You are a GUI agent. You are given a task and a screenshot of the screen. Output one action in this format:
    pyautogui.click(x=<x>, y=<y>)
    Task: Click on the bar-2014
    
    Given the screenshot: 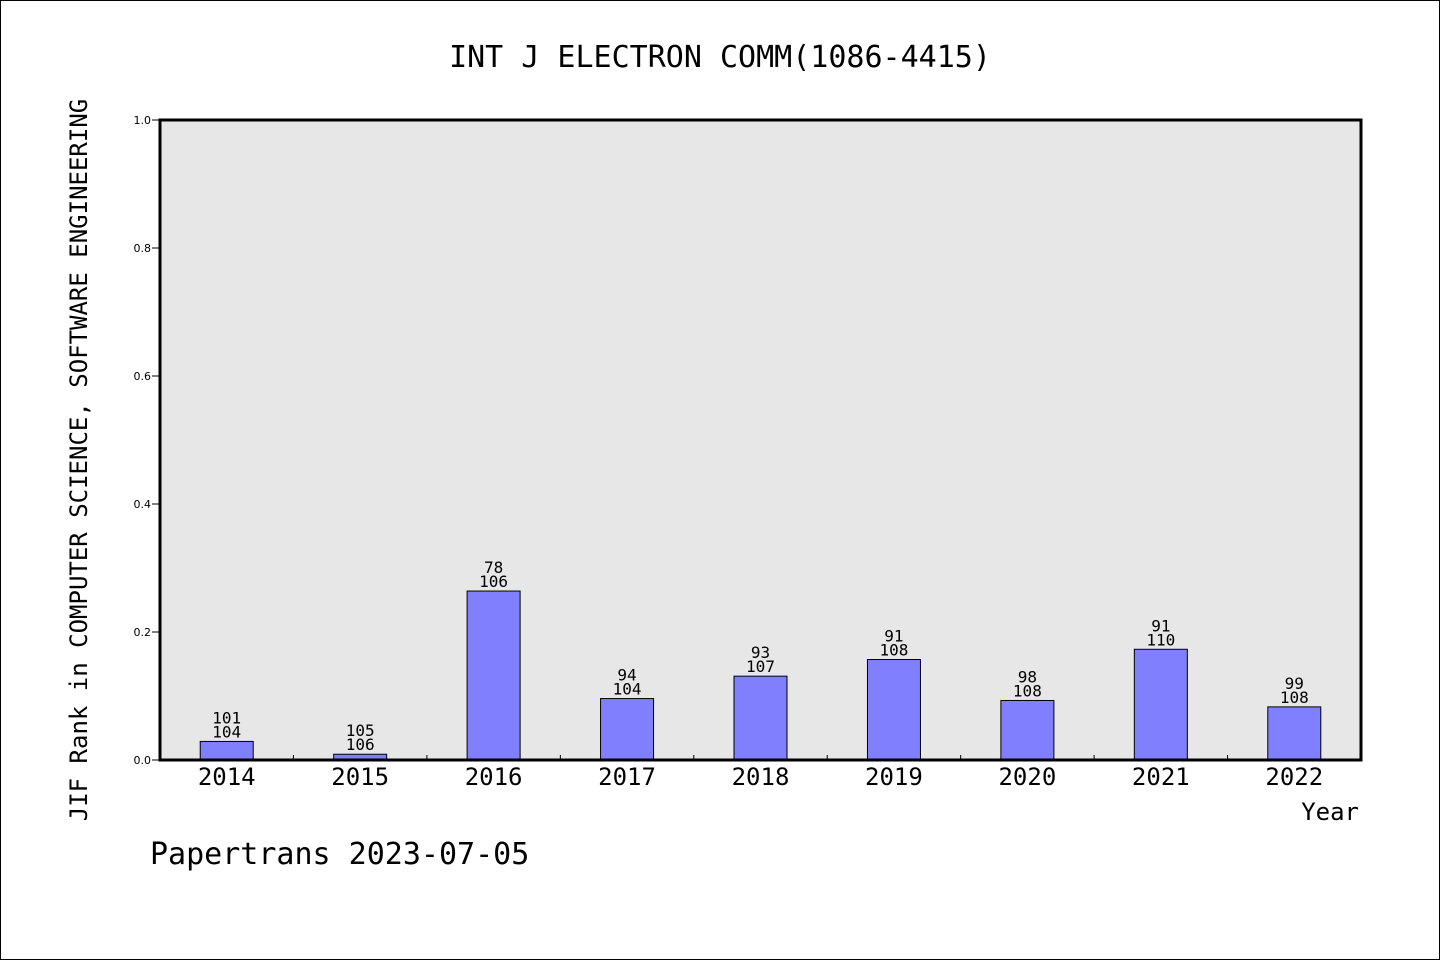 What is the action you would take?
    pyautogui.click(x=226, y=750)
    